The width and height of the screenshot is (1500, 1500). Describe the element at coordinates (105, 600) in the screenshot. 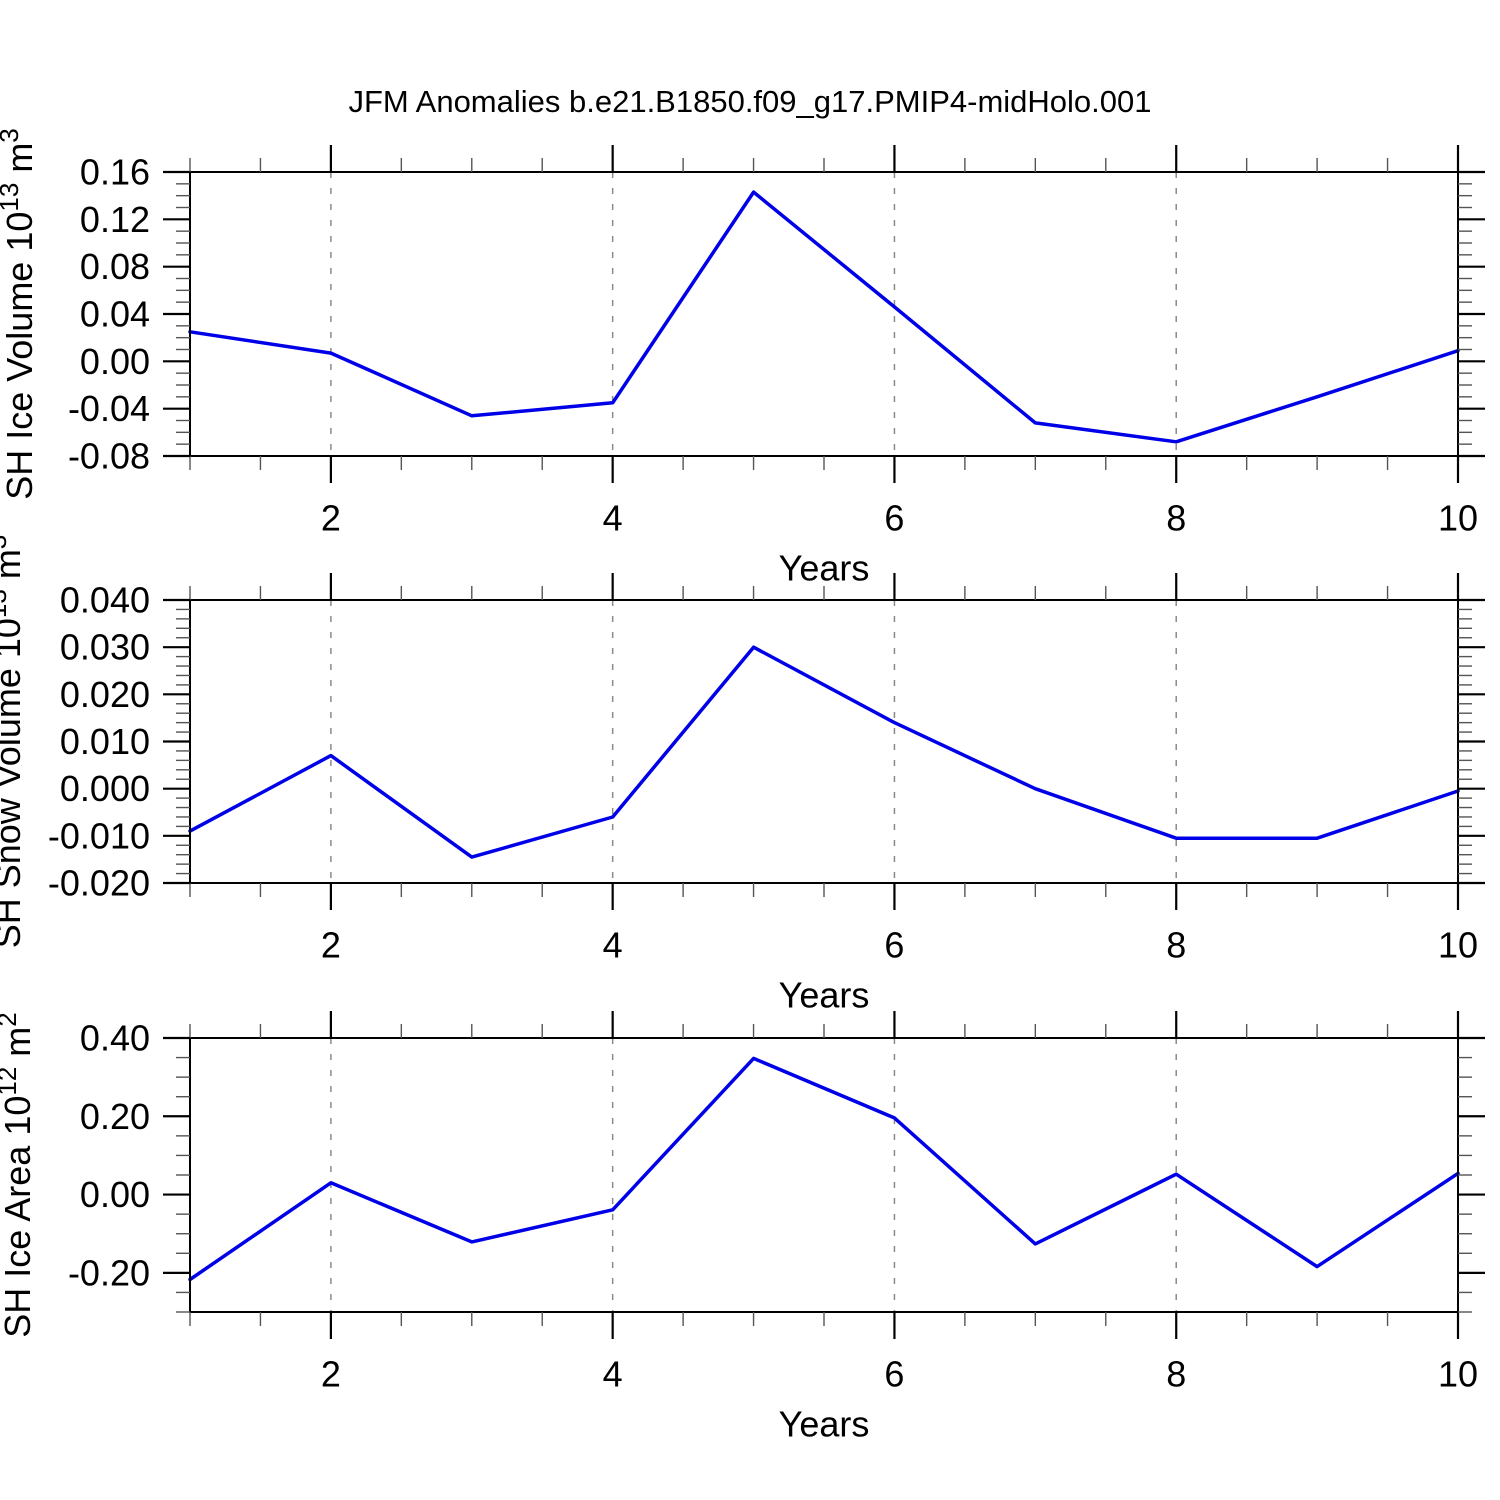

I see `svg-text: 0.040` at that location.